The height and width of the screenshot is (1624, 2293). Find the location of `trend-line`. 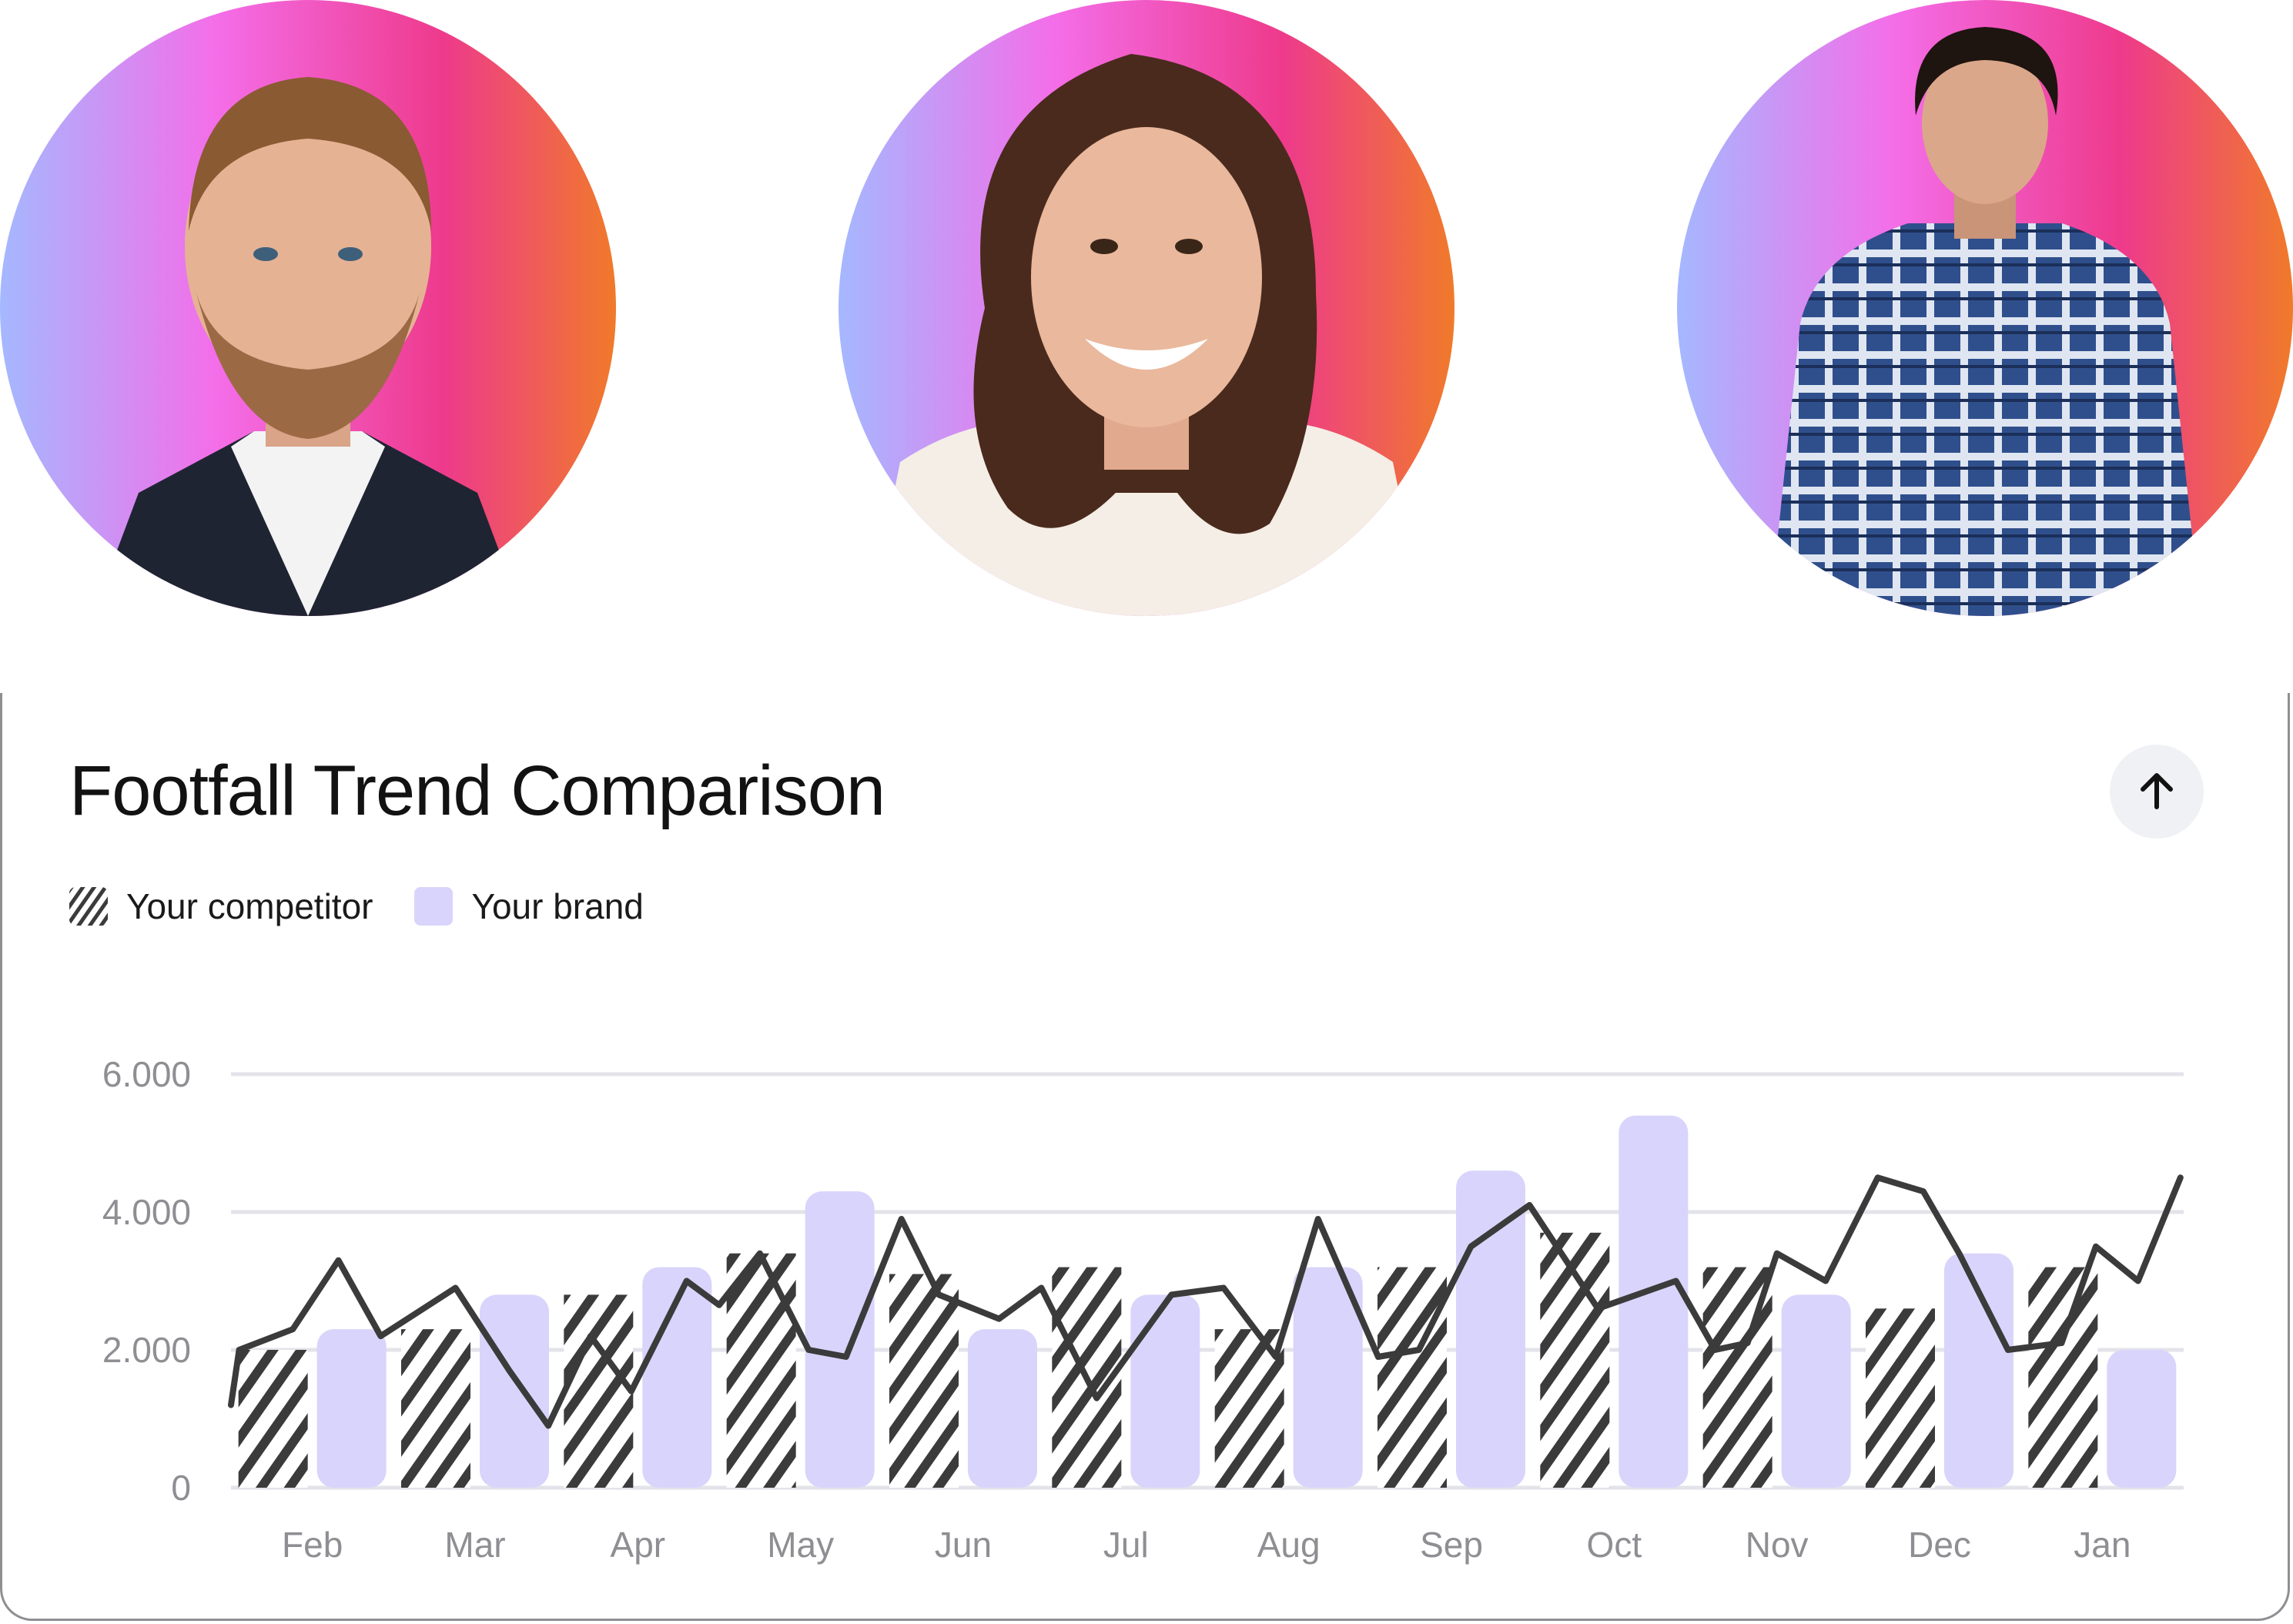

trend-line is located at coordinates (1206, 1301).